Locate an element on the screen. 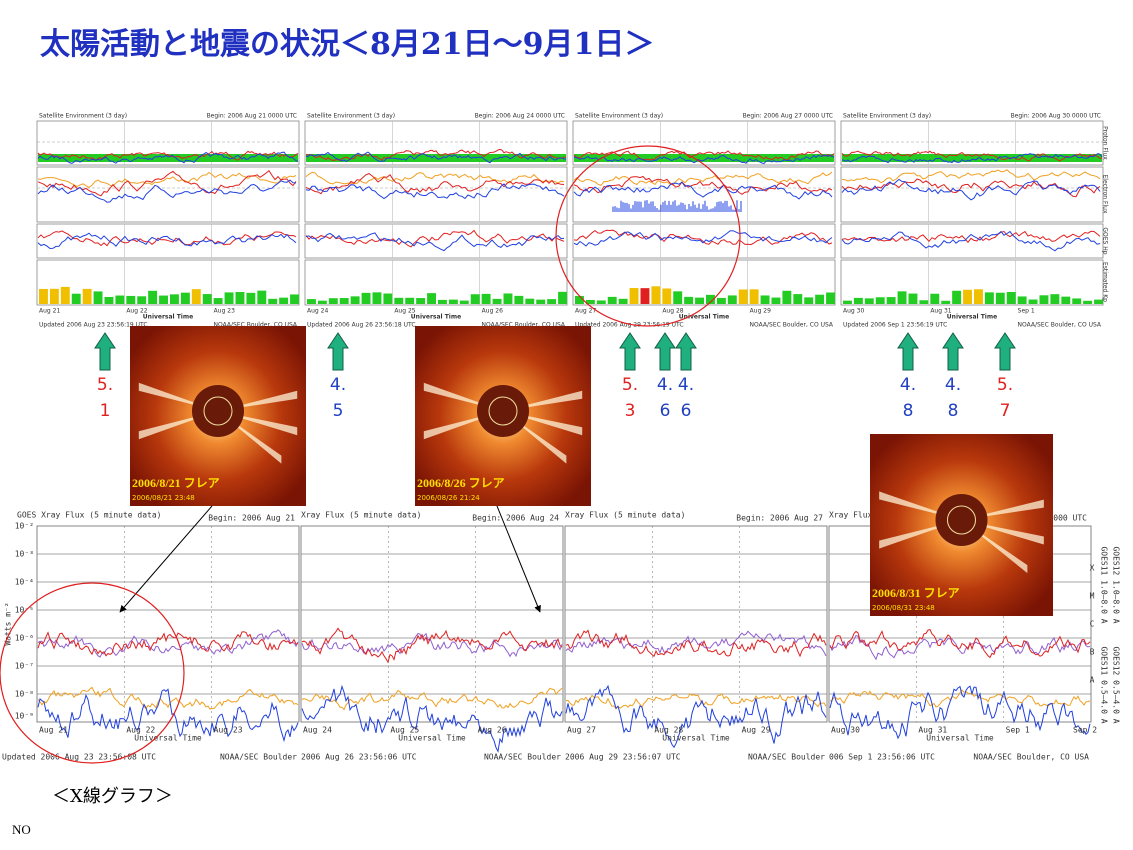 The width and height of the screenshot is (1133, 850). class-label: M is located at coordinates (1092, 596).